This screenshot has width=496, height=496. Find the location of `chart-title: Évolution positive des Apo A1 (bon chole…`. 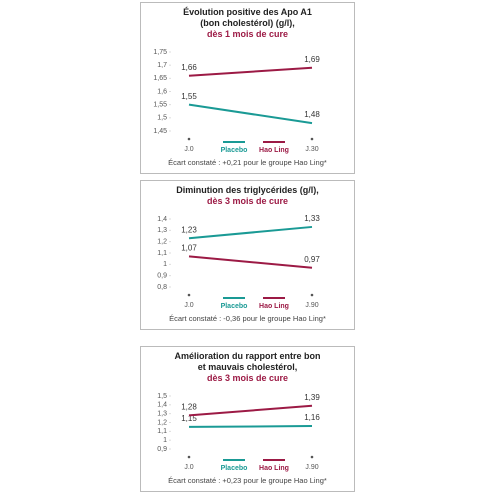

chart-title: Évolution positive des Apo A1 (bon chole… is located at coordinates (247, 17).